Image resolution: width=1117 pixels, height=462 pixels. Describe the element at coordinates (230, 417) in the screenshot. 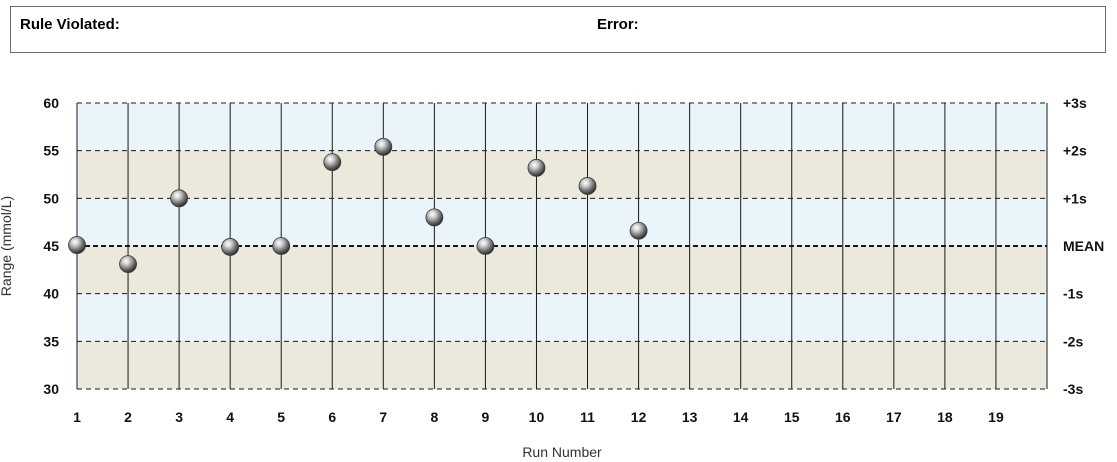

I see `x-tick-label: 4` at that location.